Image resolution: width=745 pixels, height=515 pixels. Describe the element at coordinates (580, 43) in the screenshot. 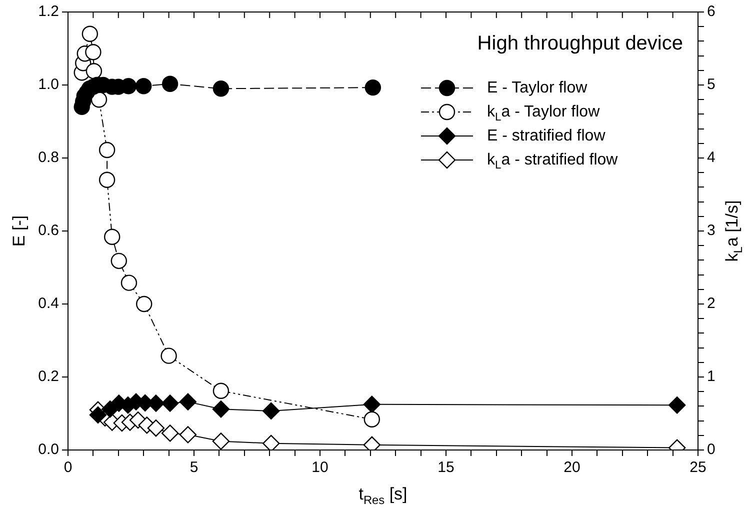

I see `legend-title: High throughput device` at that location.